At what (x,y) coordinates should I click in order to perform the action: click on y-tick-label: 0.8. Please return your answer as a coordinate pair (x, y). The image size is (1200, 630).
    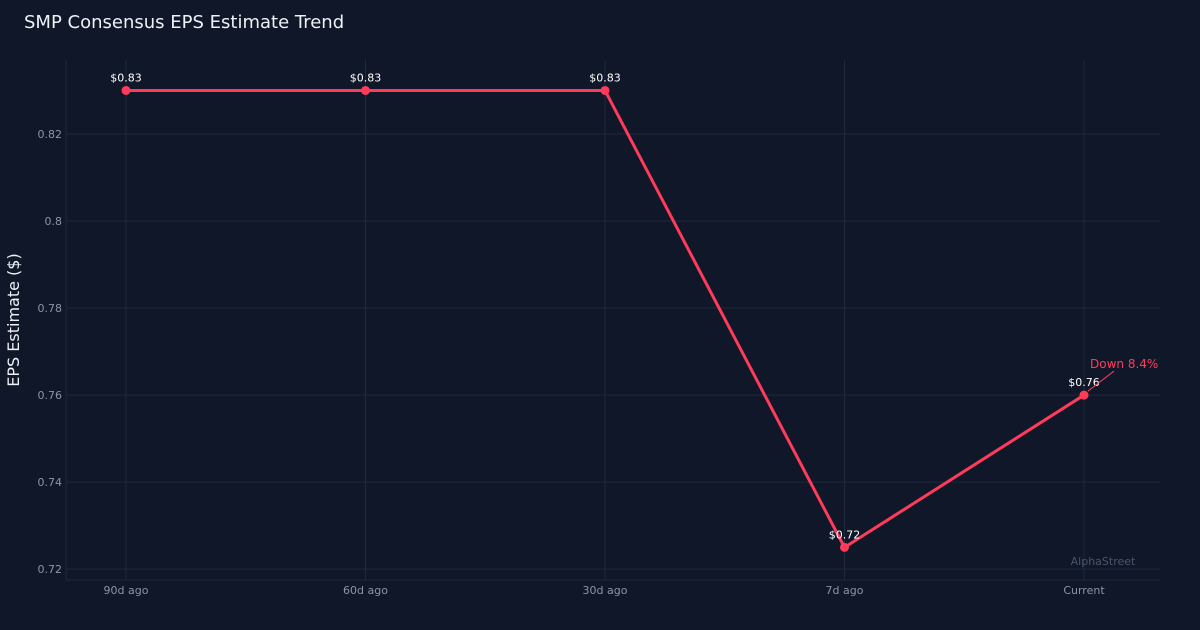
    Looking at the image, I should click on (54, 221).